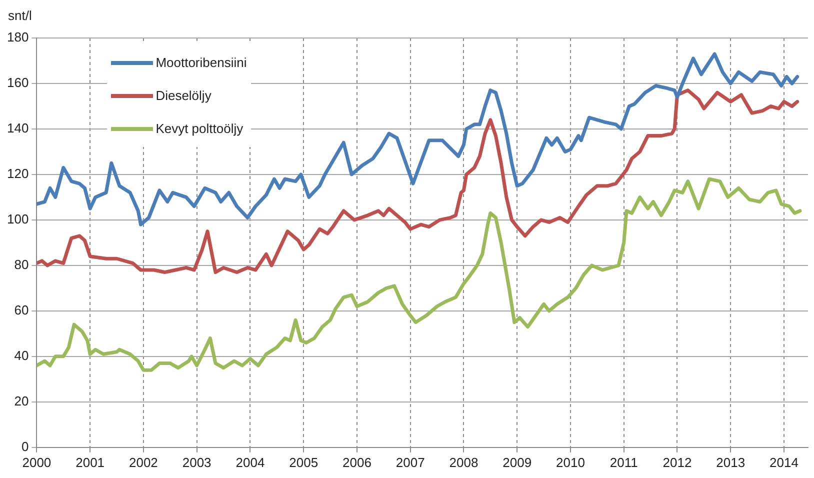 Image resolution: width=814 pixels, height=478 pixels. Describe the element at coordinates (303, 462) in the screenshot. I see `x-tick-label: 2005` at that location.